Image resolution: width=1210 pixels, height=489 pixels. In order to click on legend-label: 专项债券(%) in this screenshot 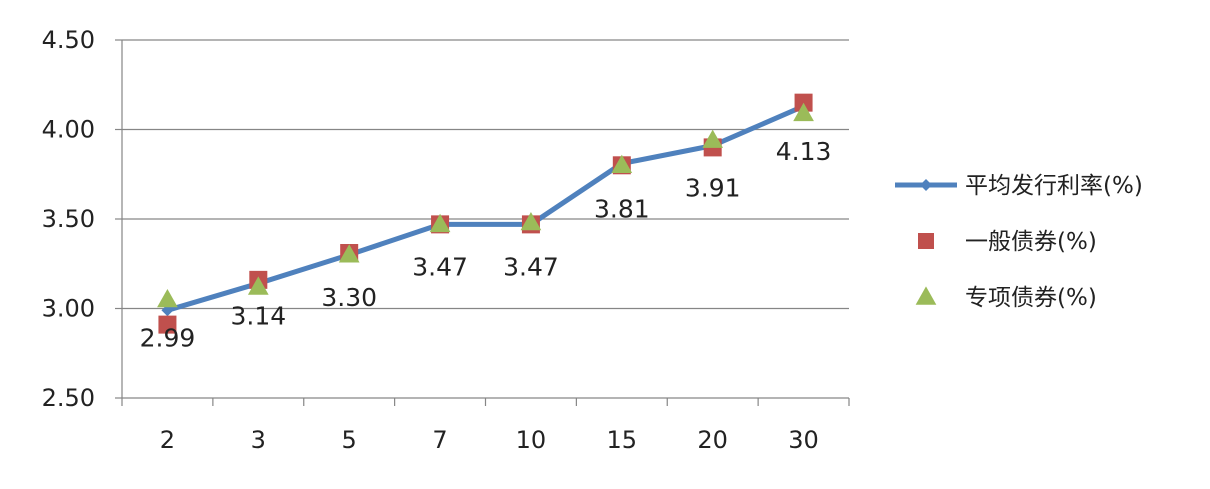, I will do `click(1031, 298)`.